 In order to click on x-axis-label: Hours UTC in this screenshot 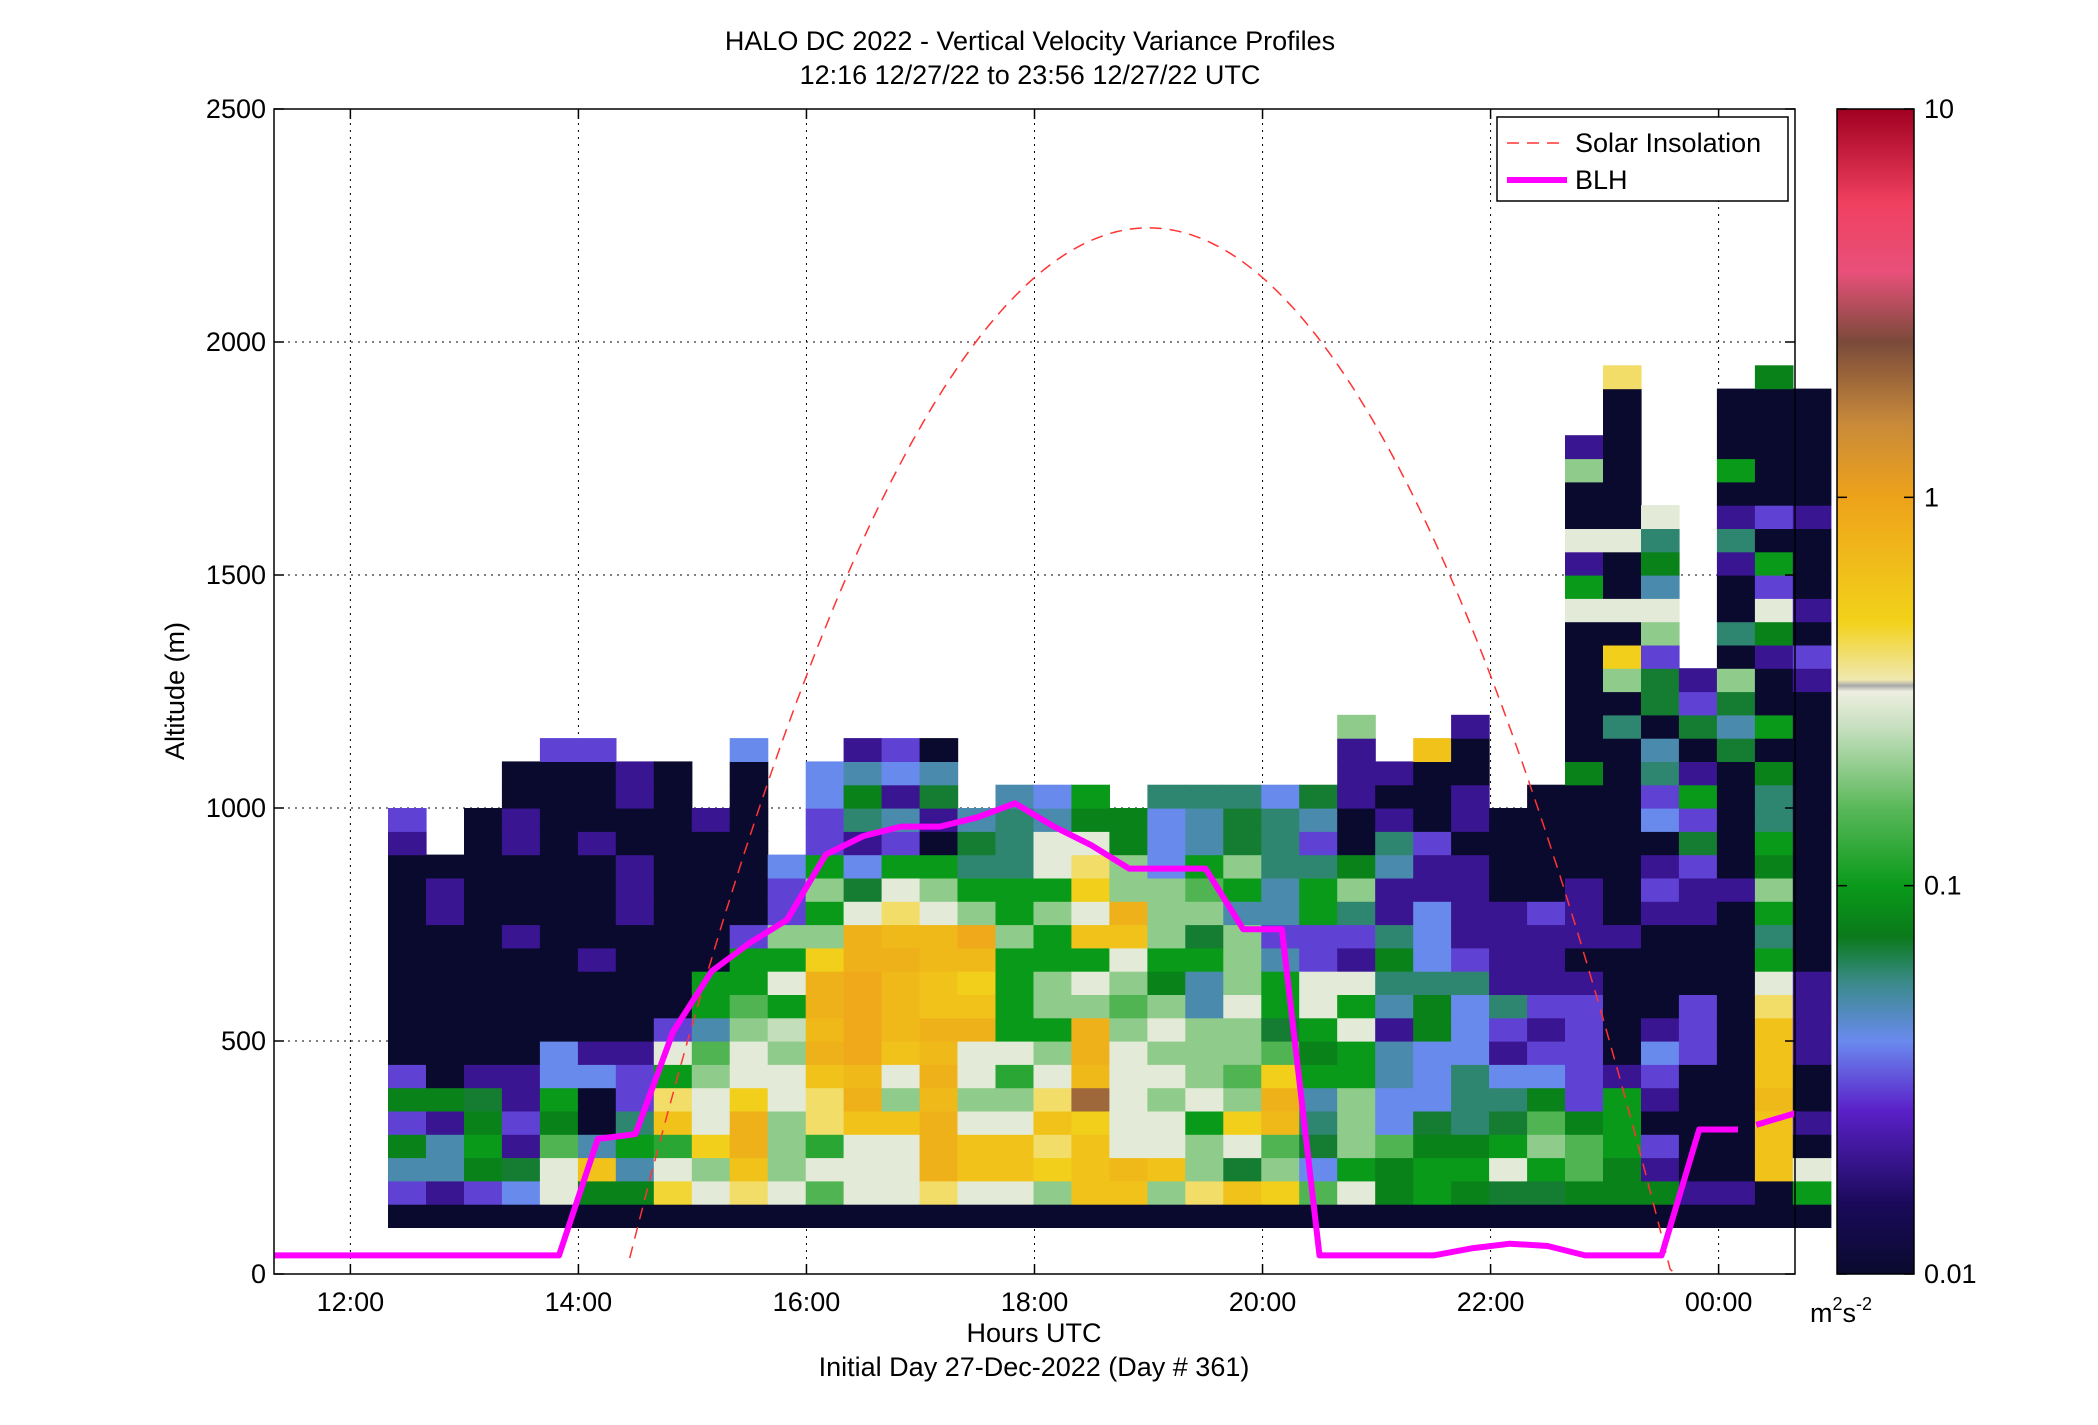, I will do `click(1033, 1333)`.